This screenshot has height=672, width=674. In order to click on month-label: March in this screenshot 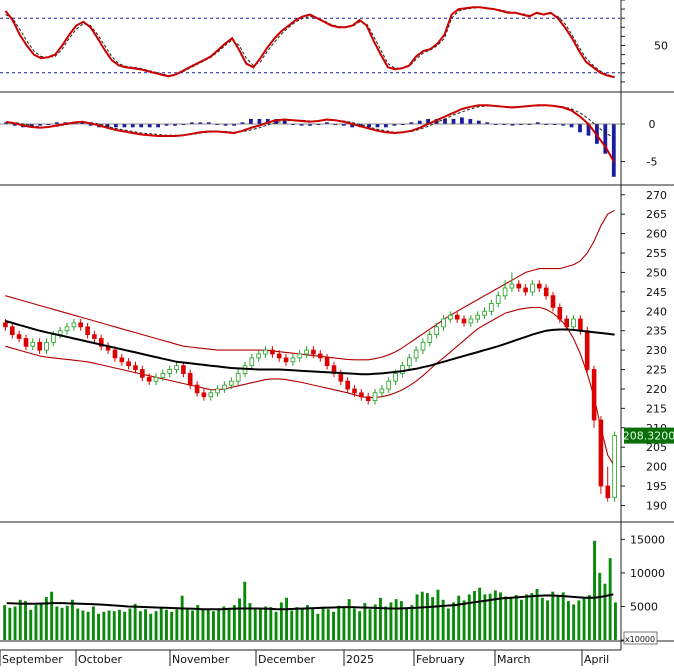, I will do `click(514, 659)`.